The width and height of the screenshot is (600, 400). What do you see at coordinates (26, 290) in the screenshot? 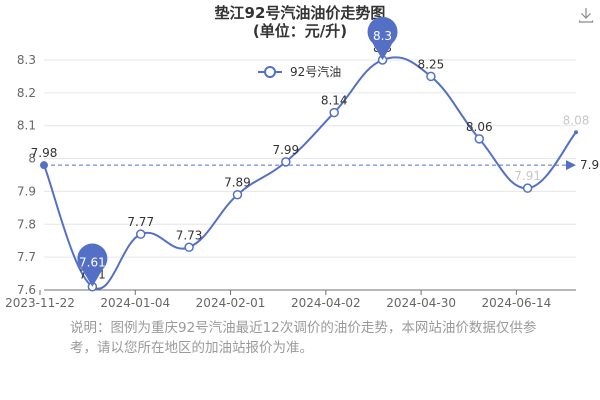
I see `y-tick-label: 7.6` at bounding box center [26, 290].